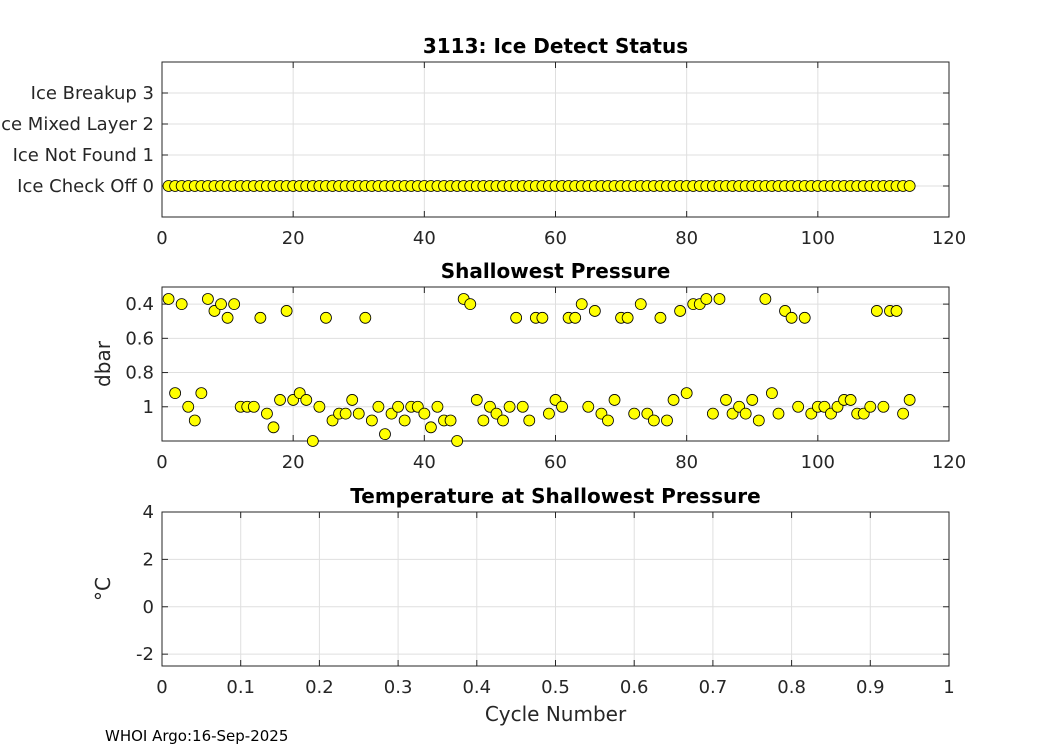 This screenshot has height=750, width=1050. I want to click on temperature-x-tick-label: 0.3, so click(398, 687).